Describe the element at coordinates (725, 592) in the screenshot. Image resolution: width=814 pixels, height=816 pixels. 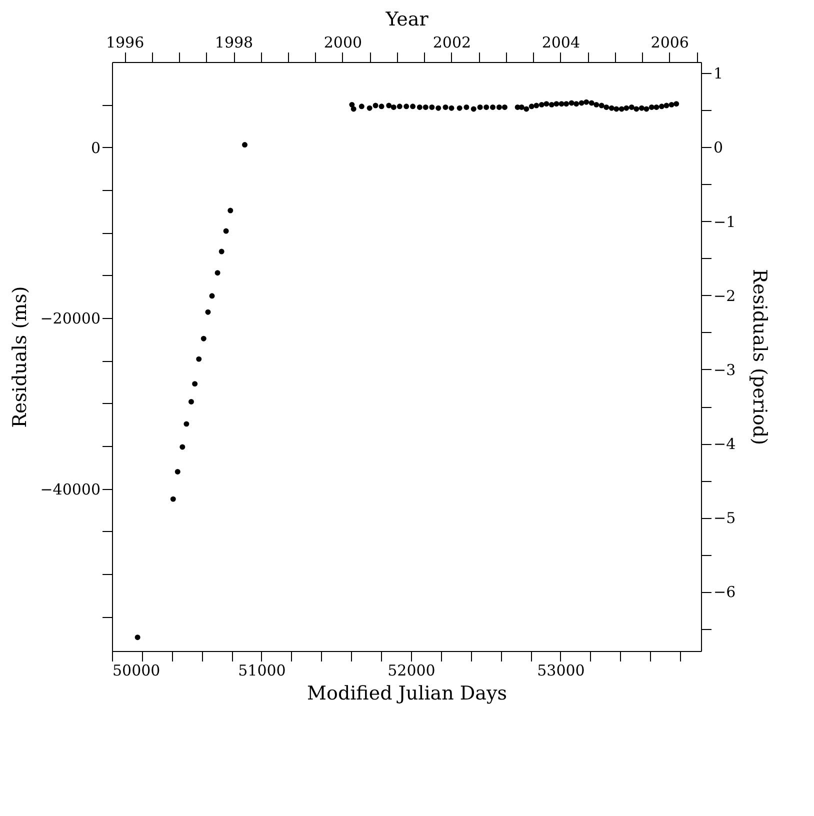
I see `y2-tick-label: −6` at that location.